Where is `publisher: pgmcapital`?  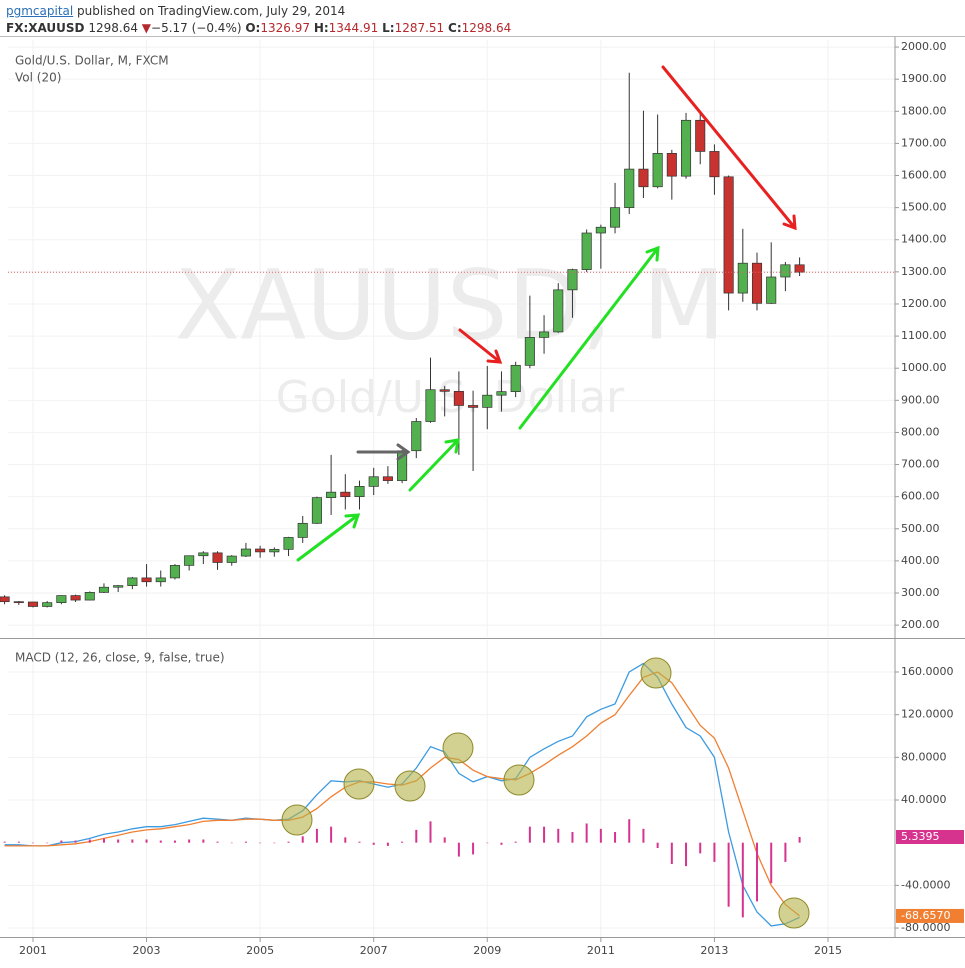
publisher: pgmcapital is located at coordinates (40, 11).